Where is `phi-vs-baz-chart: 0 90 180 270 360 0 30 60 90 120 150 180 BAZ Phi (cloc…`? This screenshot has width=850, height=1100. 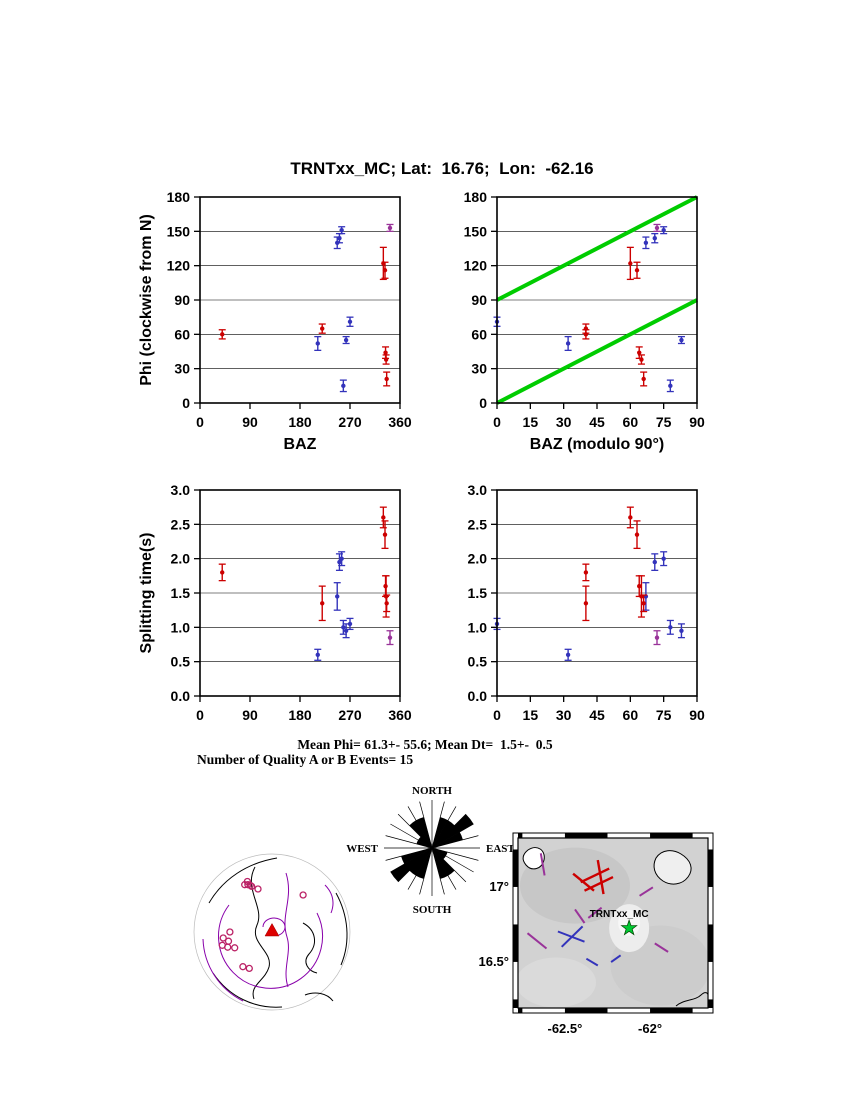
phi-vs-baz-chart: 0 90 180 270 360 0 30 60 90 120 150 180 BAZ Phi (cloc… is located at coordinates (275, 321).